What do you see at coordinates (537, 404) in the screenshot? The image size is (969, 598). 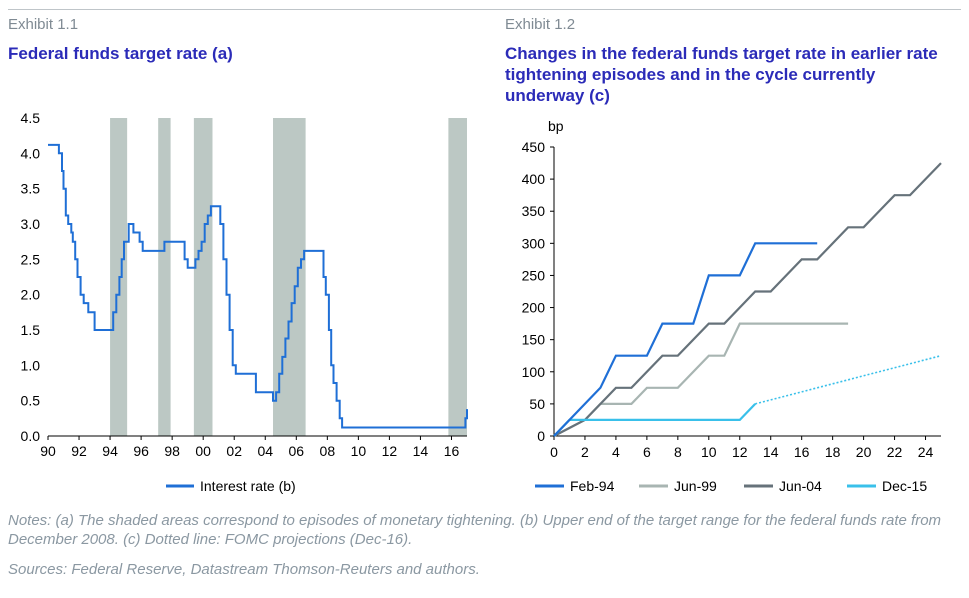 I see `chart2-y-tick-label: 50` at bounding box center [537, 404].